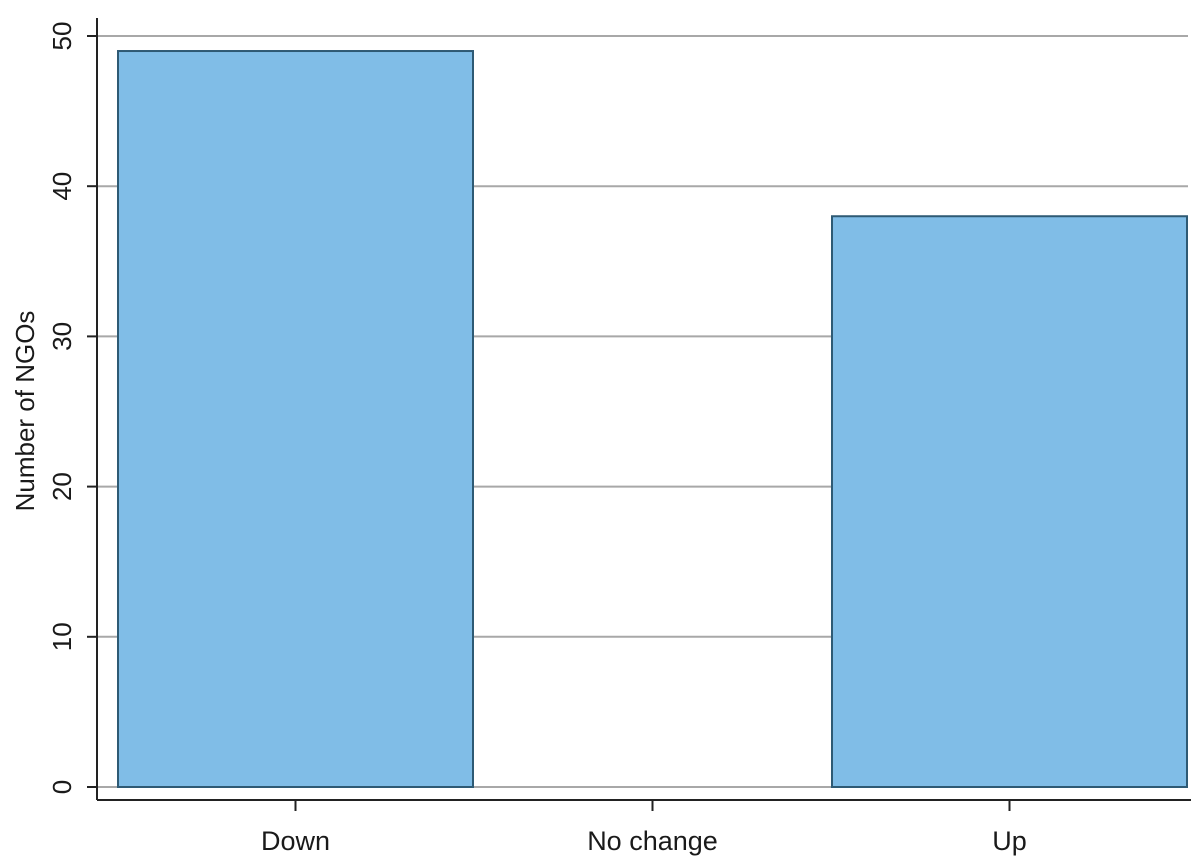 The height and width of the screenshot is (859, 1191). Describe the element at coordinates (1009, 841) in the screenshot. I see `x-tick-label: Up` at that location.